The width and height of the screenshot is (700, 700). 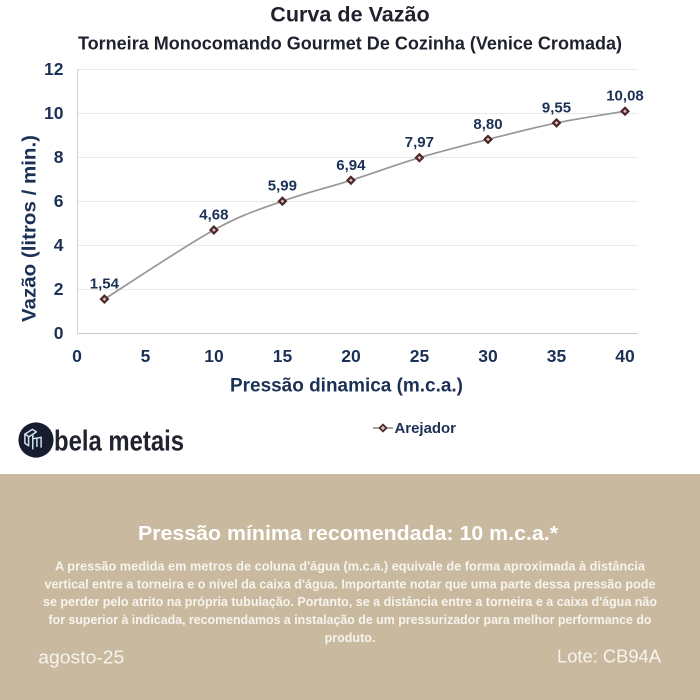 What do you see at coordinates (283, 356) in the screenshot?
I see `svg-text: 15` at bounding box center [283, 356].